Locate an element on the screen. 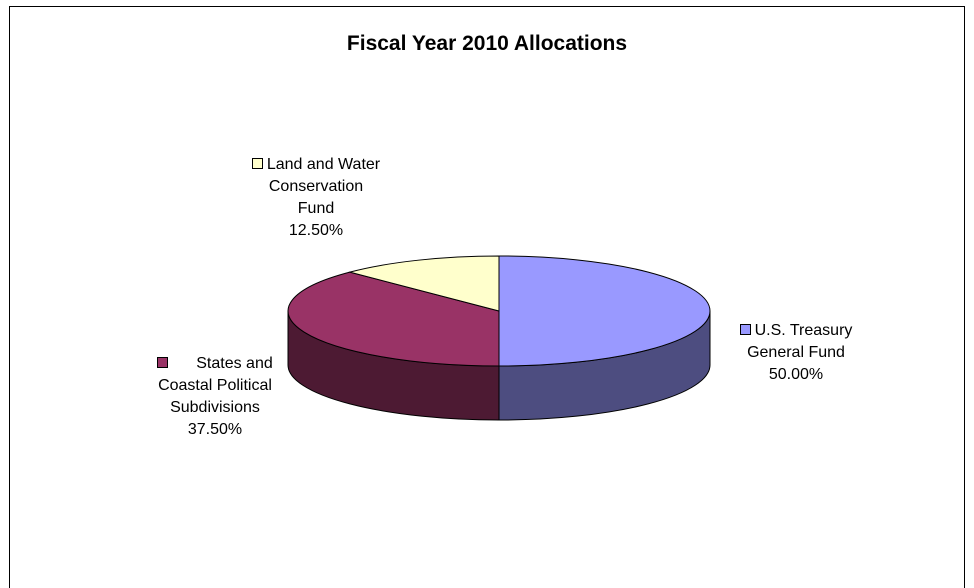 Image resolution: width=974 pixels, height=588 pixels. pie-slice-u-s-treasury-general-fund is located at coordinates (604, 311).